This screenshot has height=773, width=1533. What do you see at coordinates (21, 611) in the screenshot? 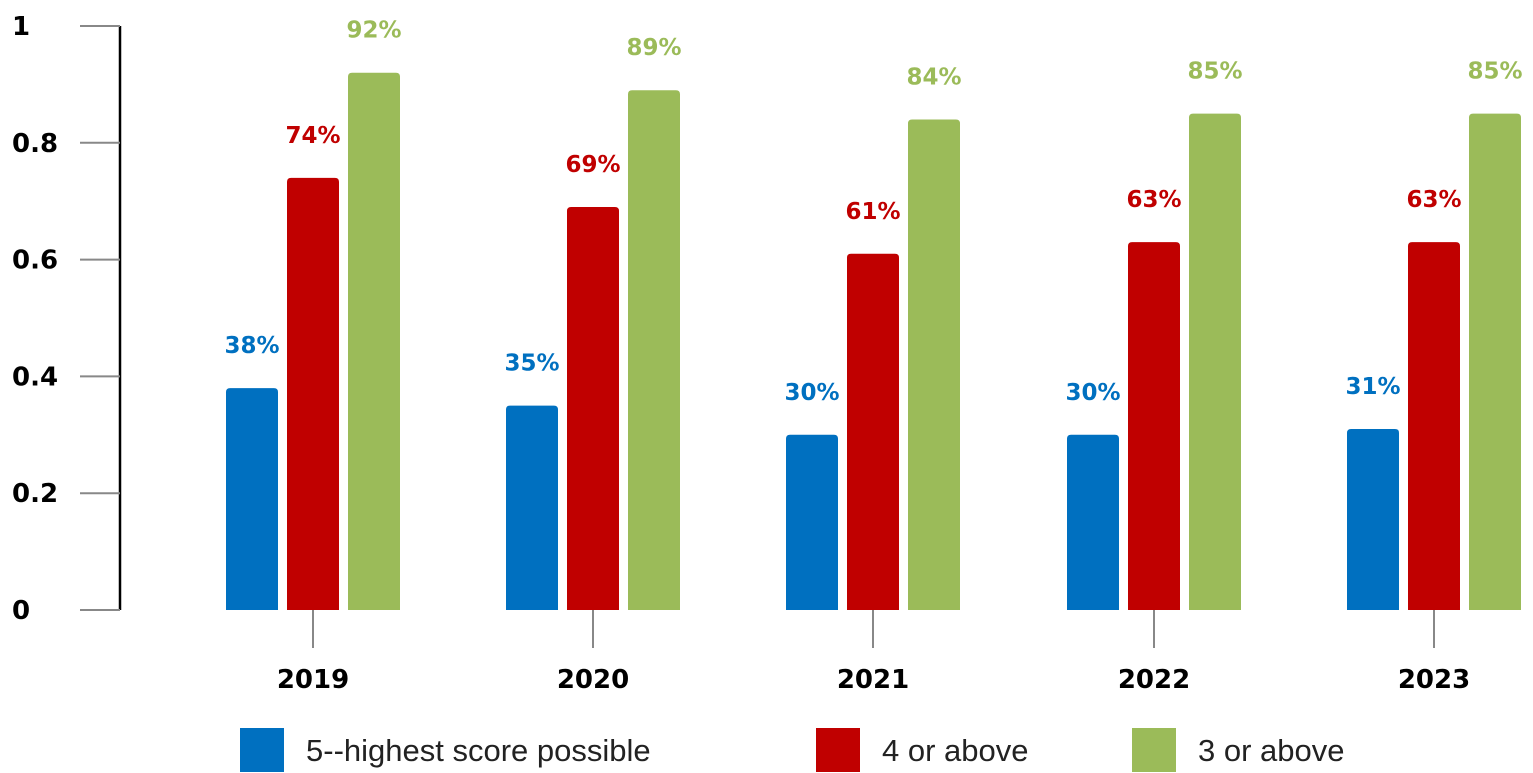
I see `y-tick-label: 0` at bounding box center [21, 611].